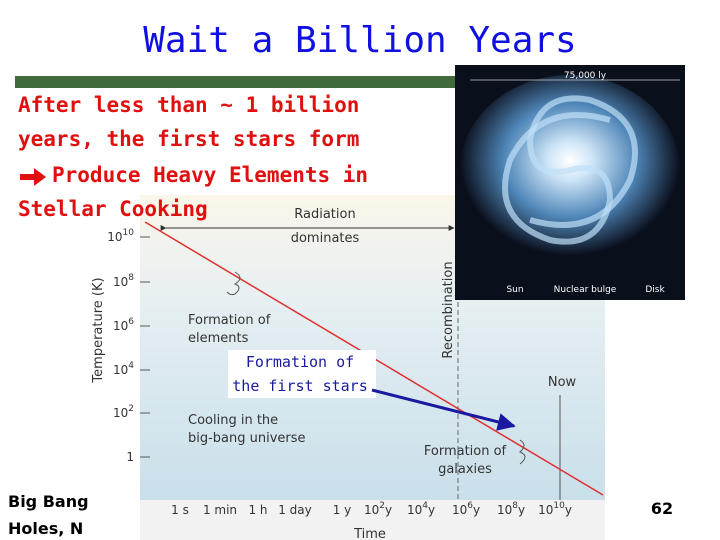 Image resolution: width=720 pixels, height=540 pixels. I want to click on elements-label: elements, so click(218, 338).